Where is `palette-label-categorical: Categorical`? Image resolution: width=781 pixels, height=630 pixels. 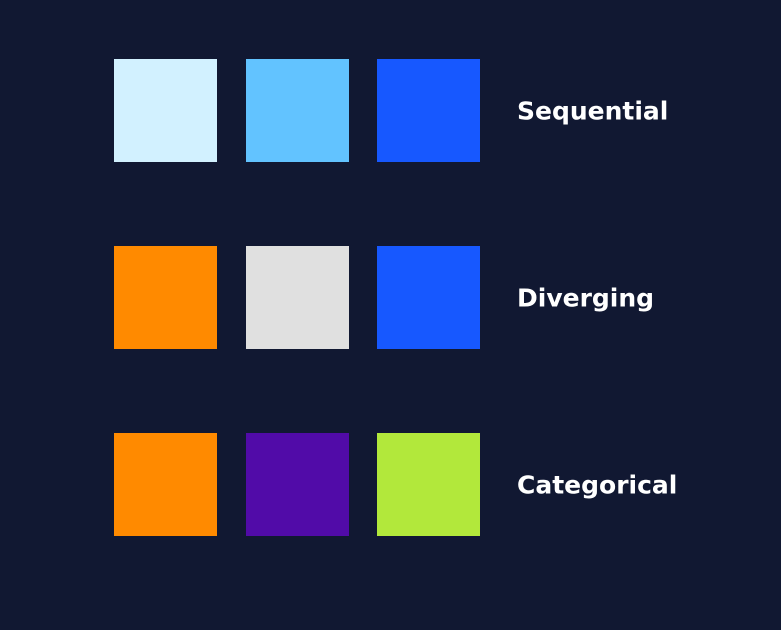 palette-label-categorical: Categorical is located at coordinates (597, 484).